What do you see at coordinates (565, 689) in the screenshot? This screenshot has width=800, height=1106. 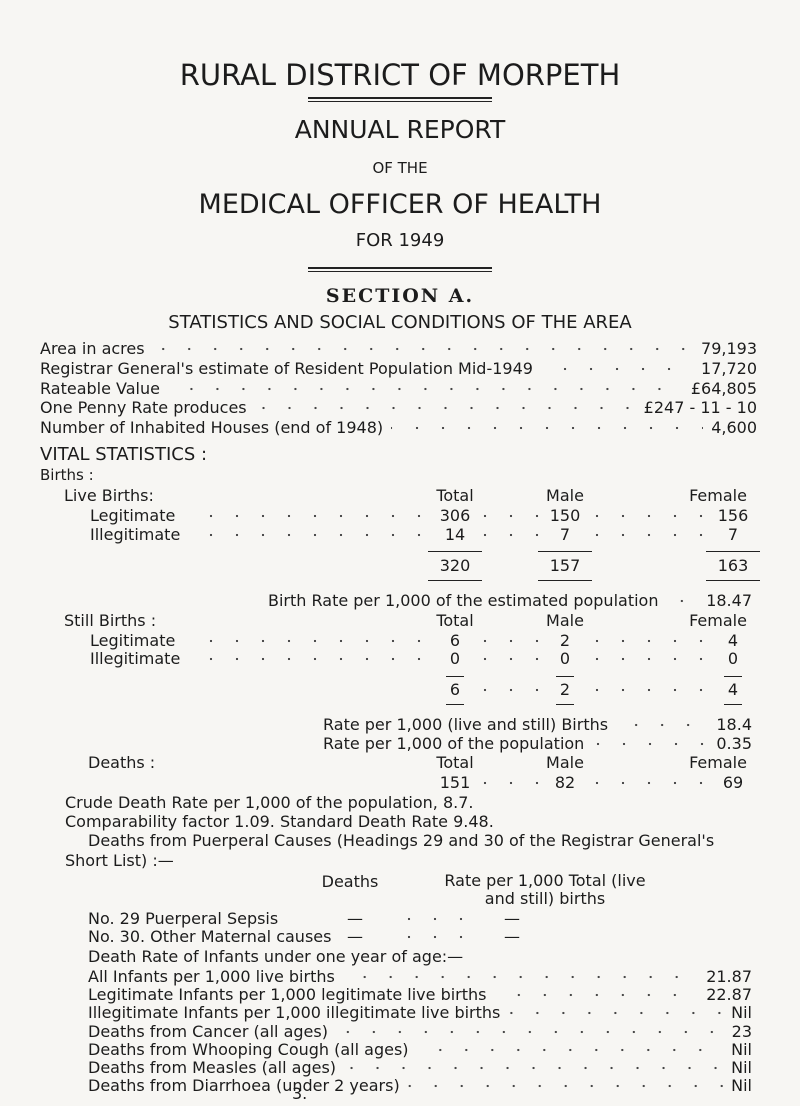 I see `total: 2` at bounding box center [565, 689].